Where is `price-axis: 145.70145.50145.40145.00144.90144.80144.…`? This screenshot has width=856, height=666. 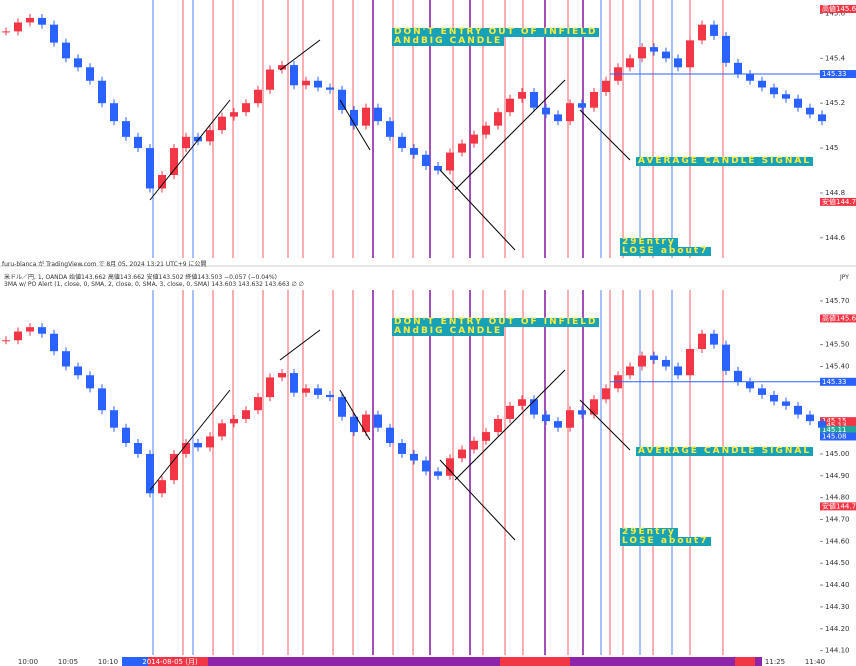
price-axis: 145.70145.50145.40145.00144.90144.80144.… is located at coordinates (838, 476).